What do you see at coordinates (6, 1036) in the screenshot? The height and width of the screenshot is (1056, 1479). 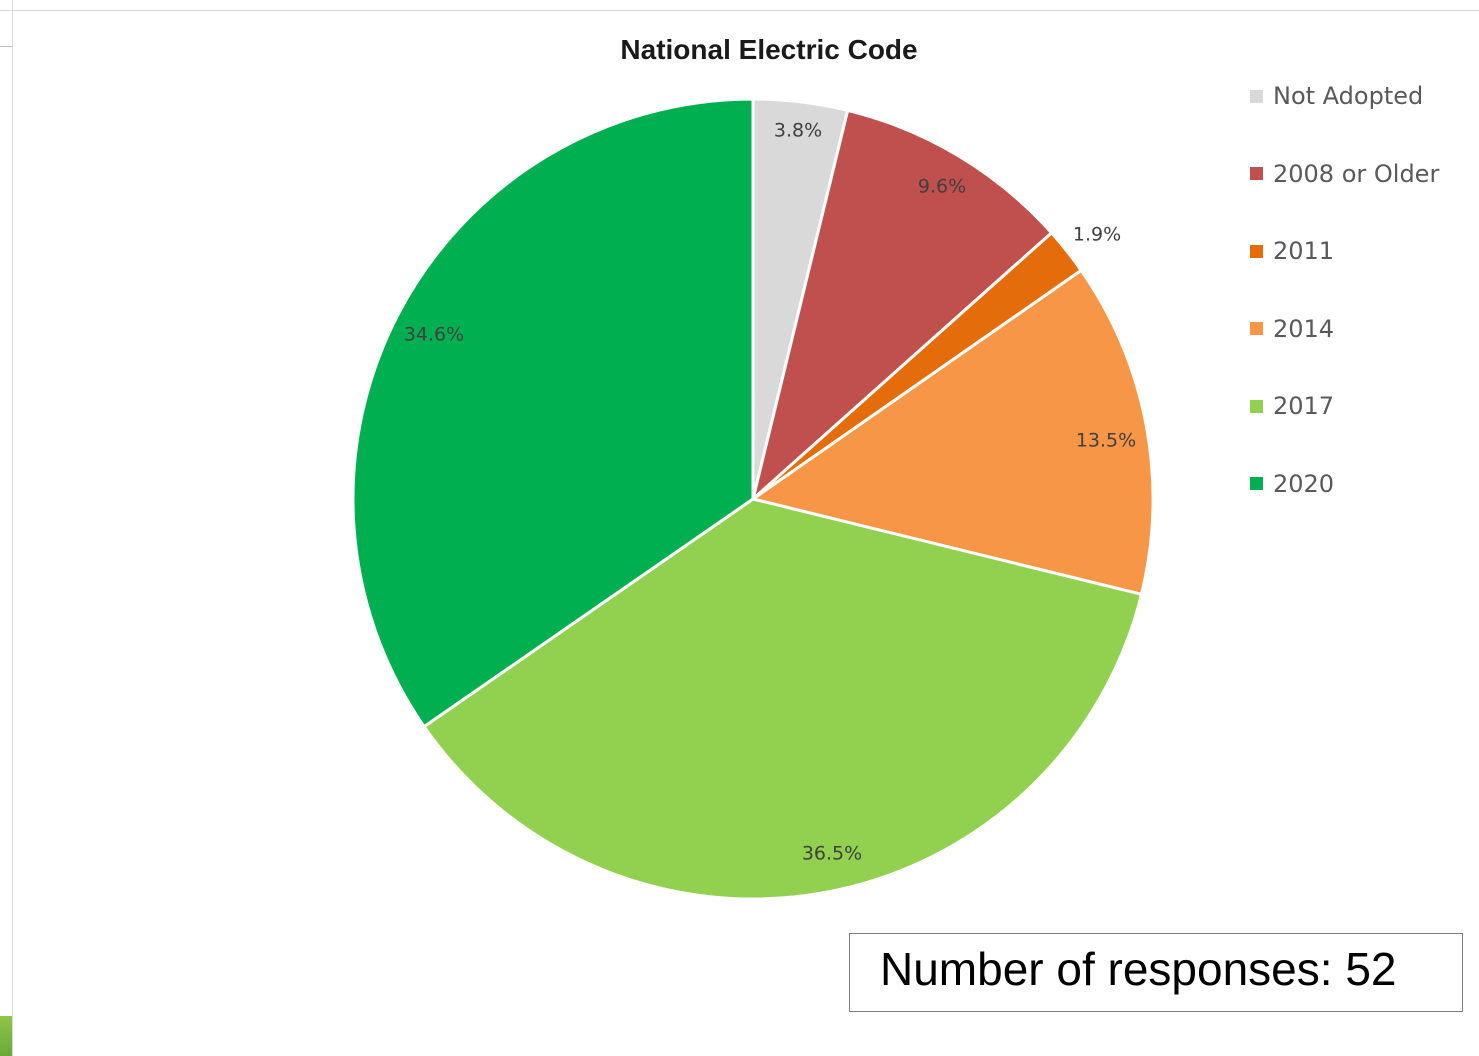 I see `slide-corner-accent` at bounding box center [6, 1036].